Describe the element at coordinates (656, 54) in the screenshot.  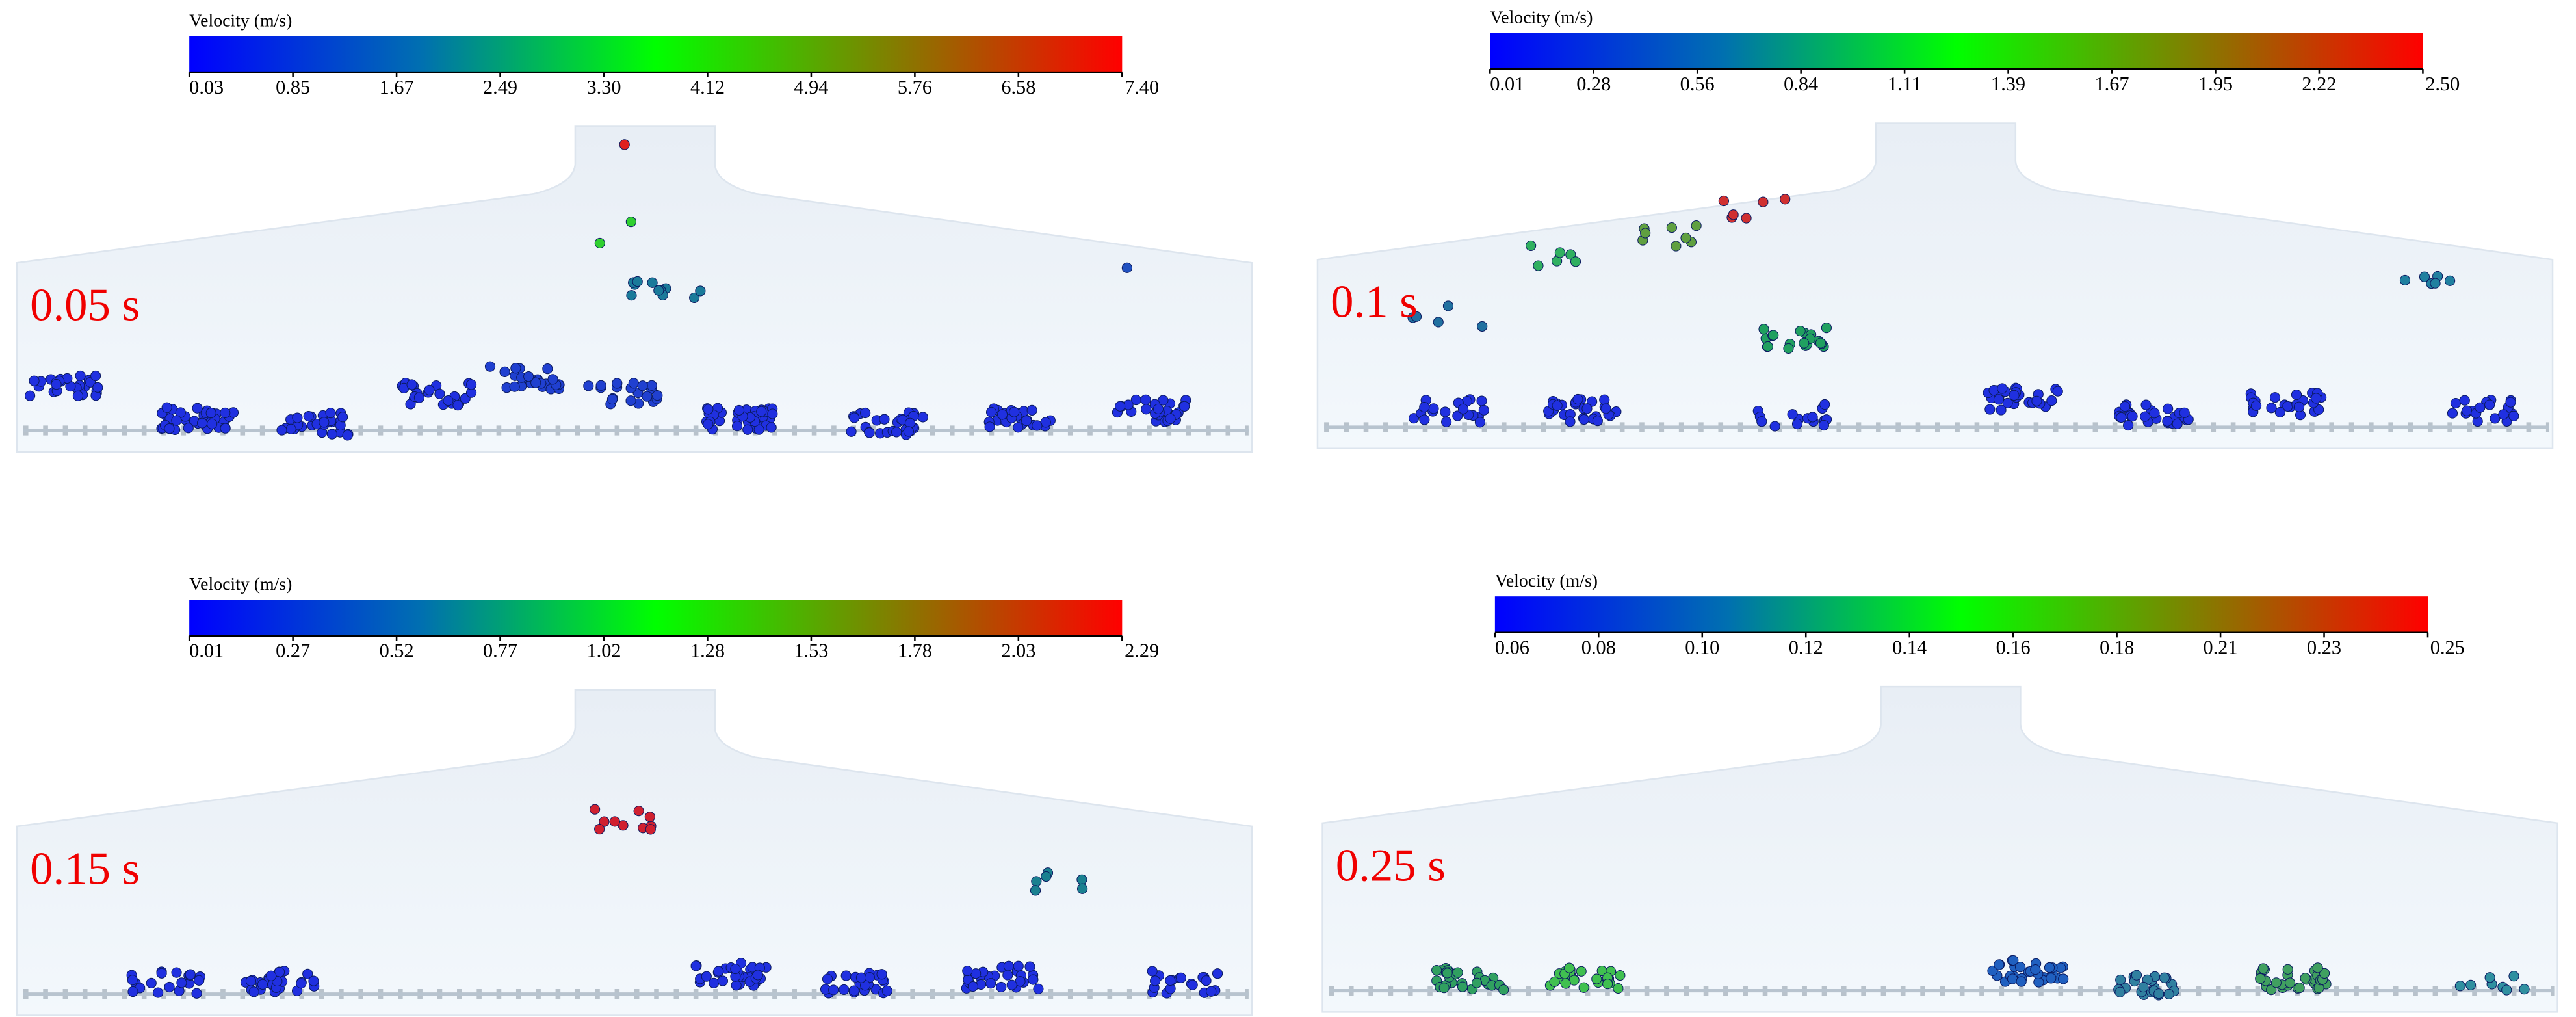
I see `colorbar` at that location.